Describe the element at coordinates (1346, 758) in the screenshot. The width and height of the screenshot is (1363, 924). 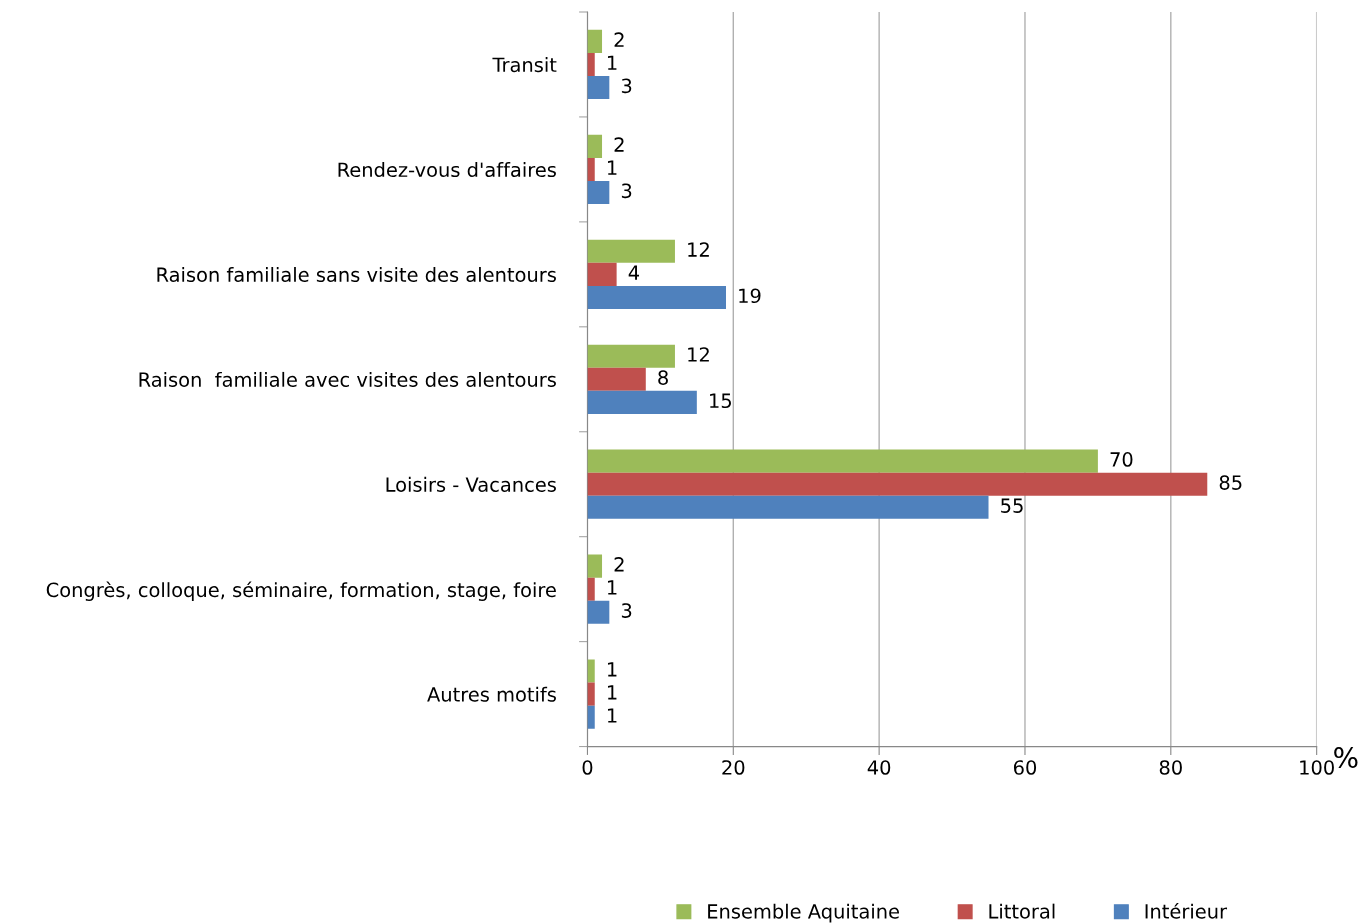
I see `x-axis-title: %` at that location.